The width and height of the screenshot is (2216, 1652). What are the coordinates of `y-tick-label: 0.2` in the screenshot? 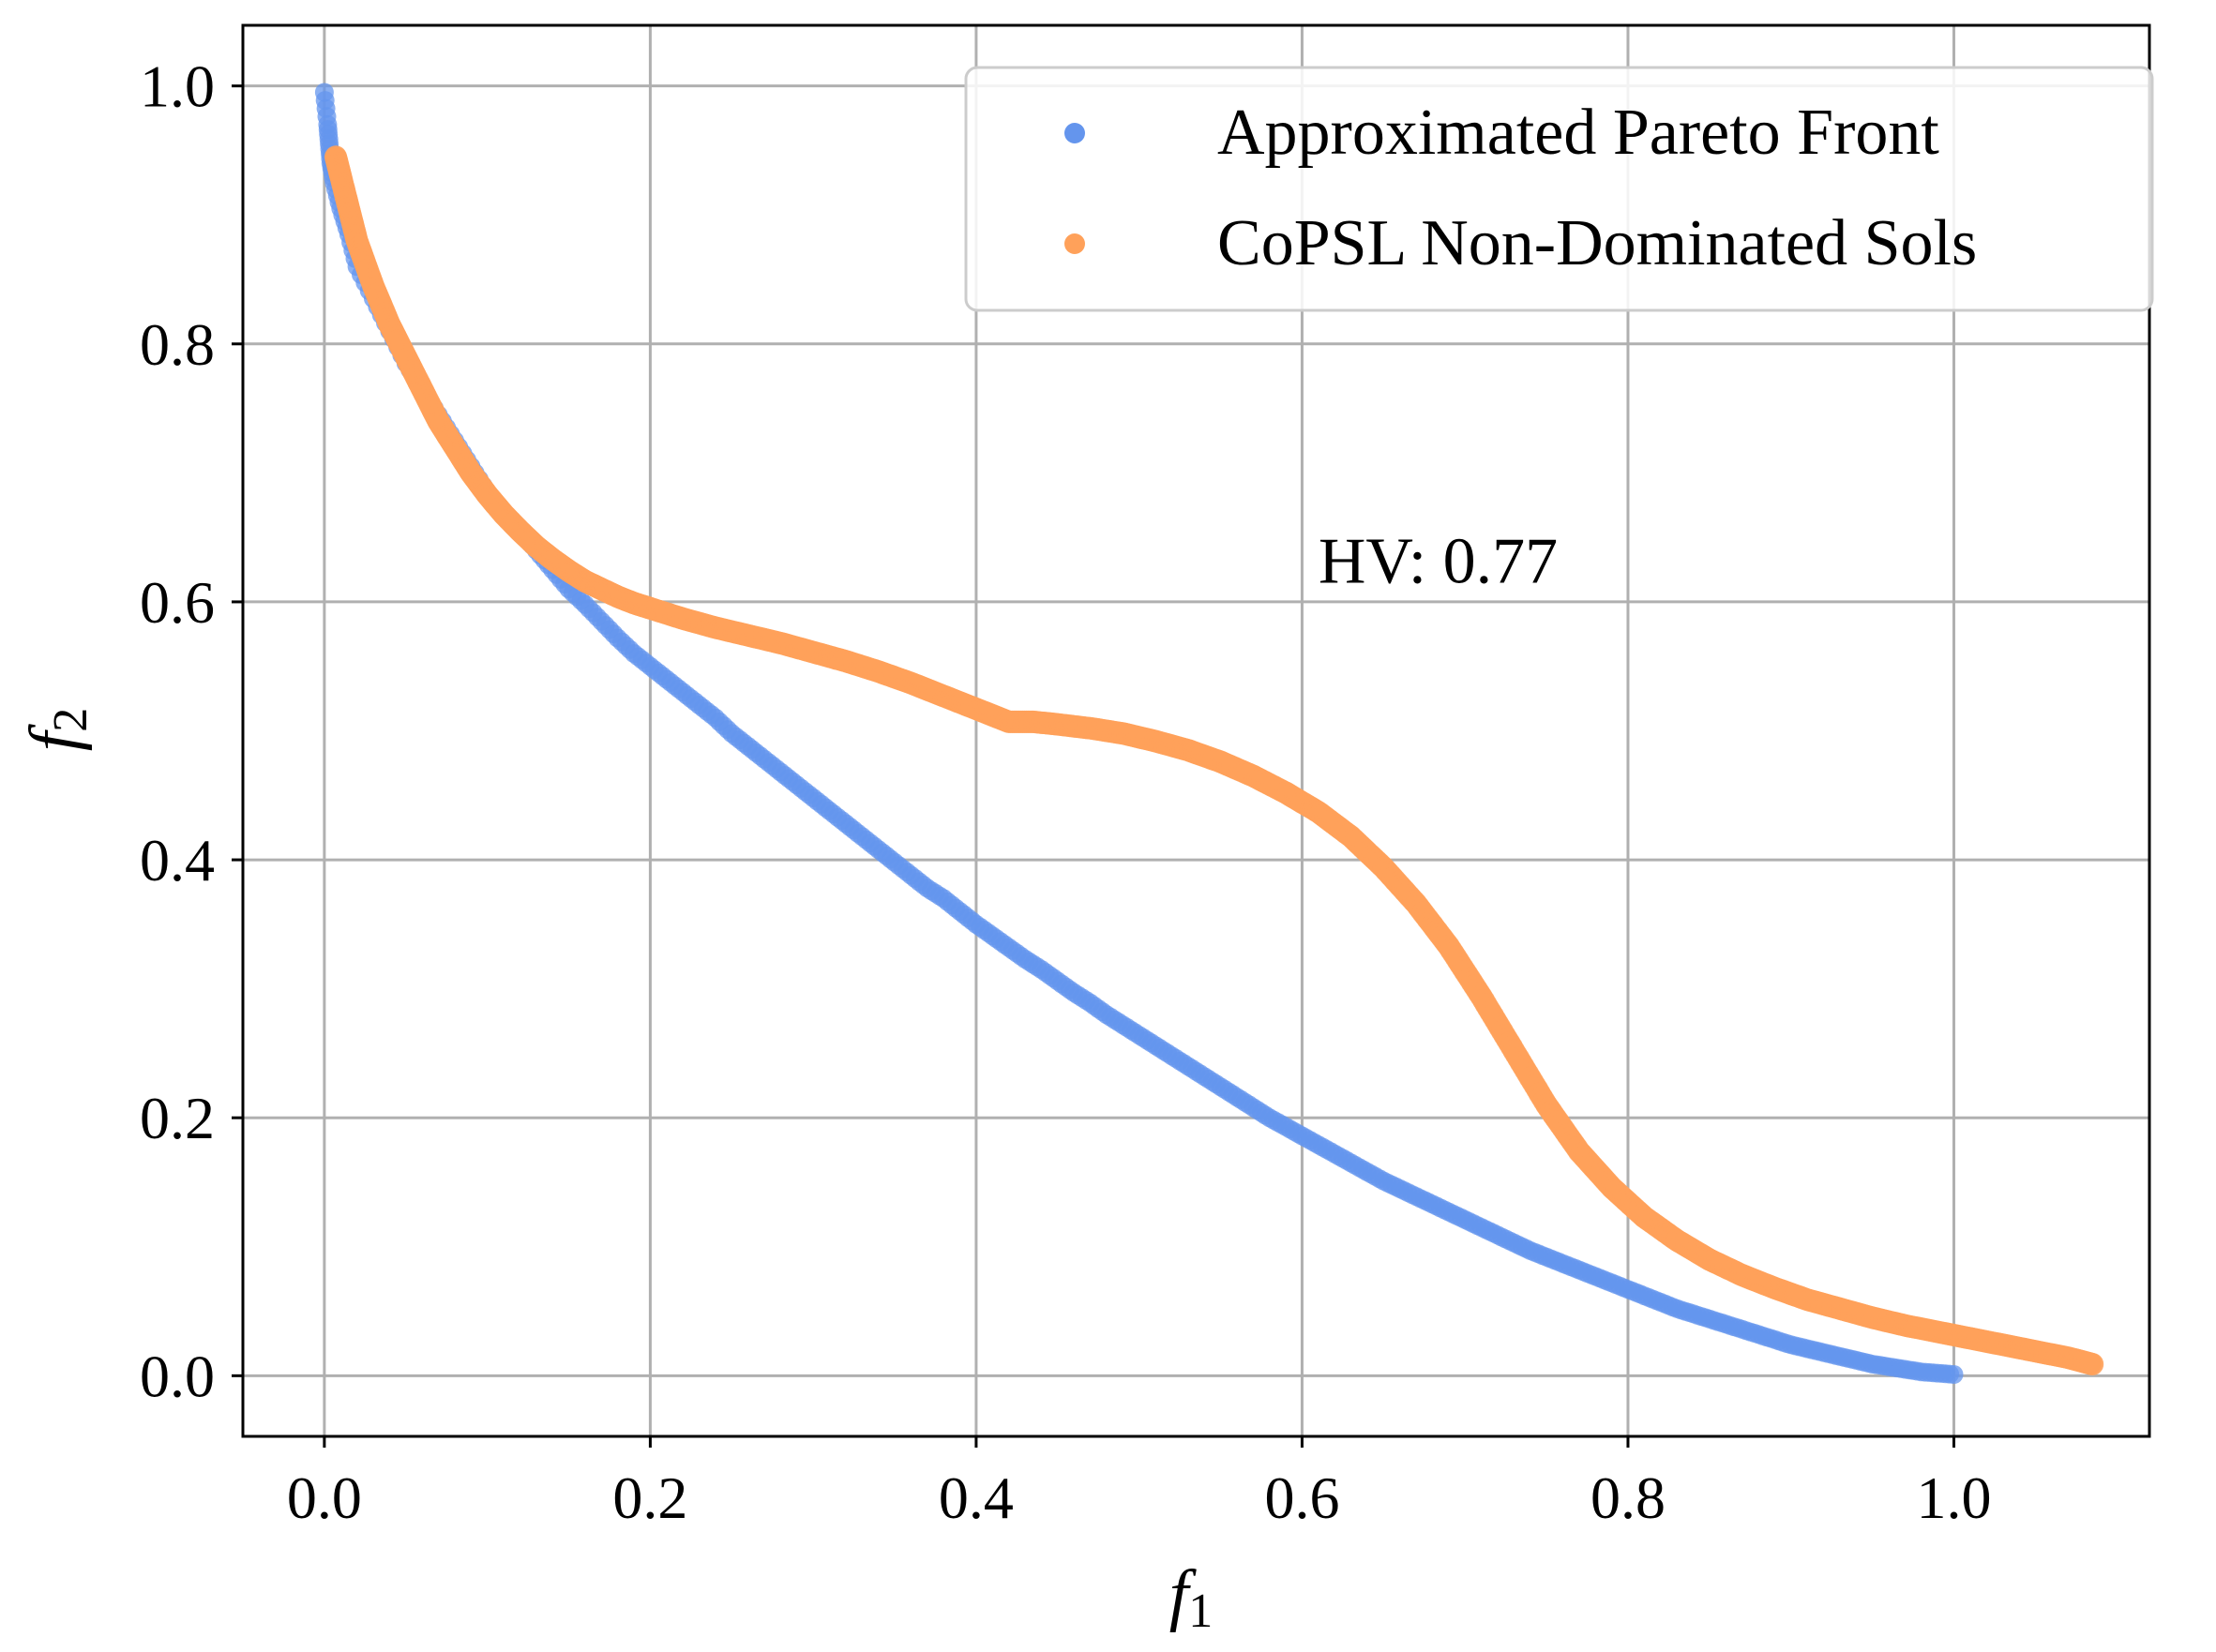 It's located at (177, 1118).